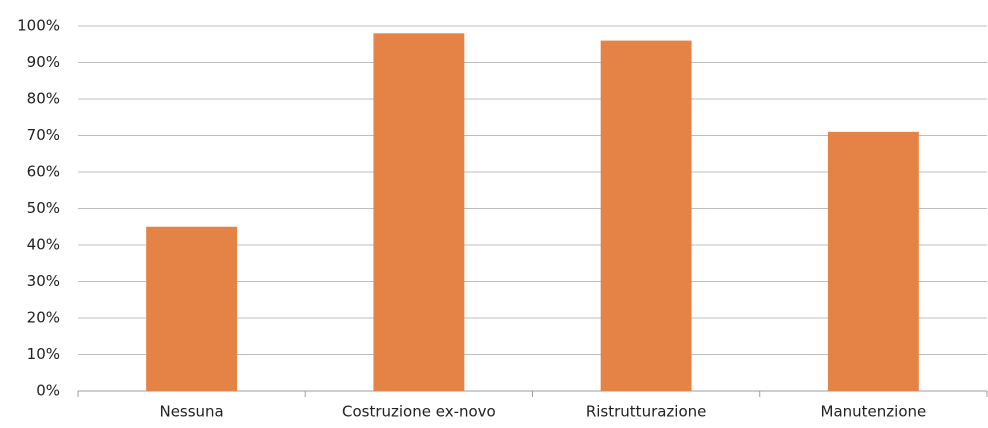 Image resolution: width=988 pixels, height=428 pixels. I want to click on y-tick-label: 50%, so click(43, 208).